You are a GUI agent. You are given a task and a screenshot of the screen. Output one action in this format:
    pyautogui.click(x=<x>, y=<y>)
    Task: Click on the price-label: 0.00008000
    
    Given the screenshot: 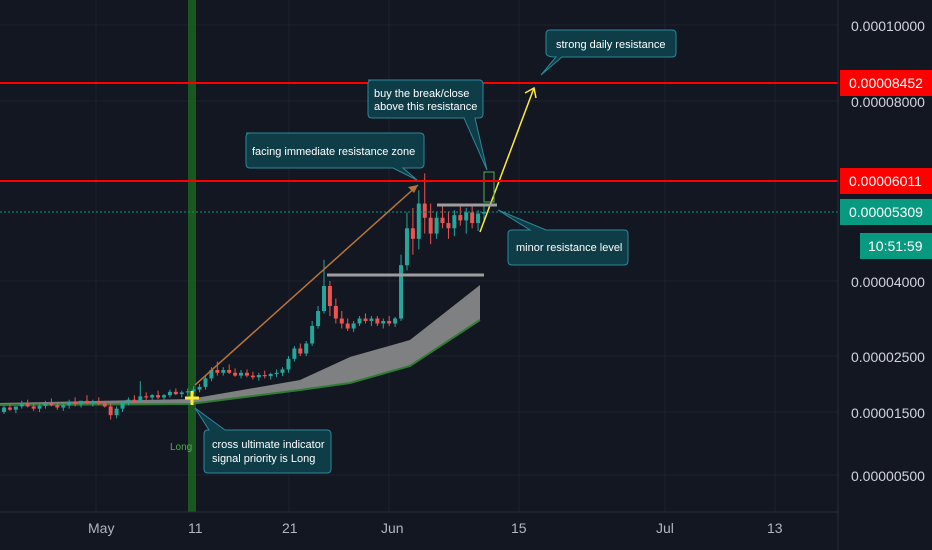 What is the action you would take?
    pyautogui.click(x=888, y=102)
    